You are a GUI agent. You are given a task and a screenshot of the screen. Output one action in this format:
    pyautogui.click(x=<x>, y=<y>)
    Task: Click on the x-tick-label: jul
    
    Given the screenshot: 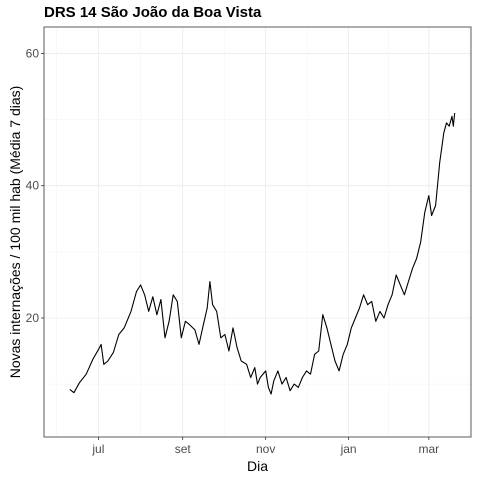 What is the action you would take?
    pyautogui.click(x=97, y=449)
    